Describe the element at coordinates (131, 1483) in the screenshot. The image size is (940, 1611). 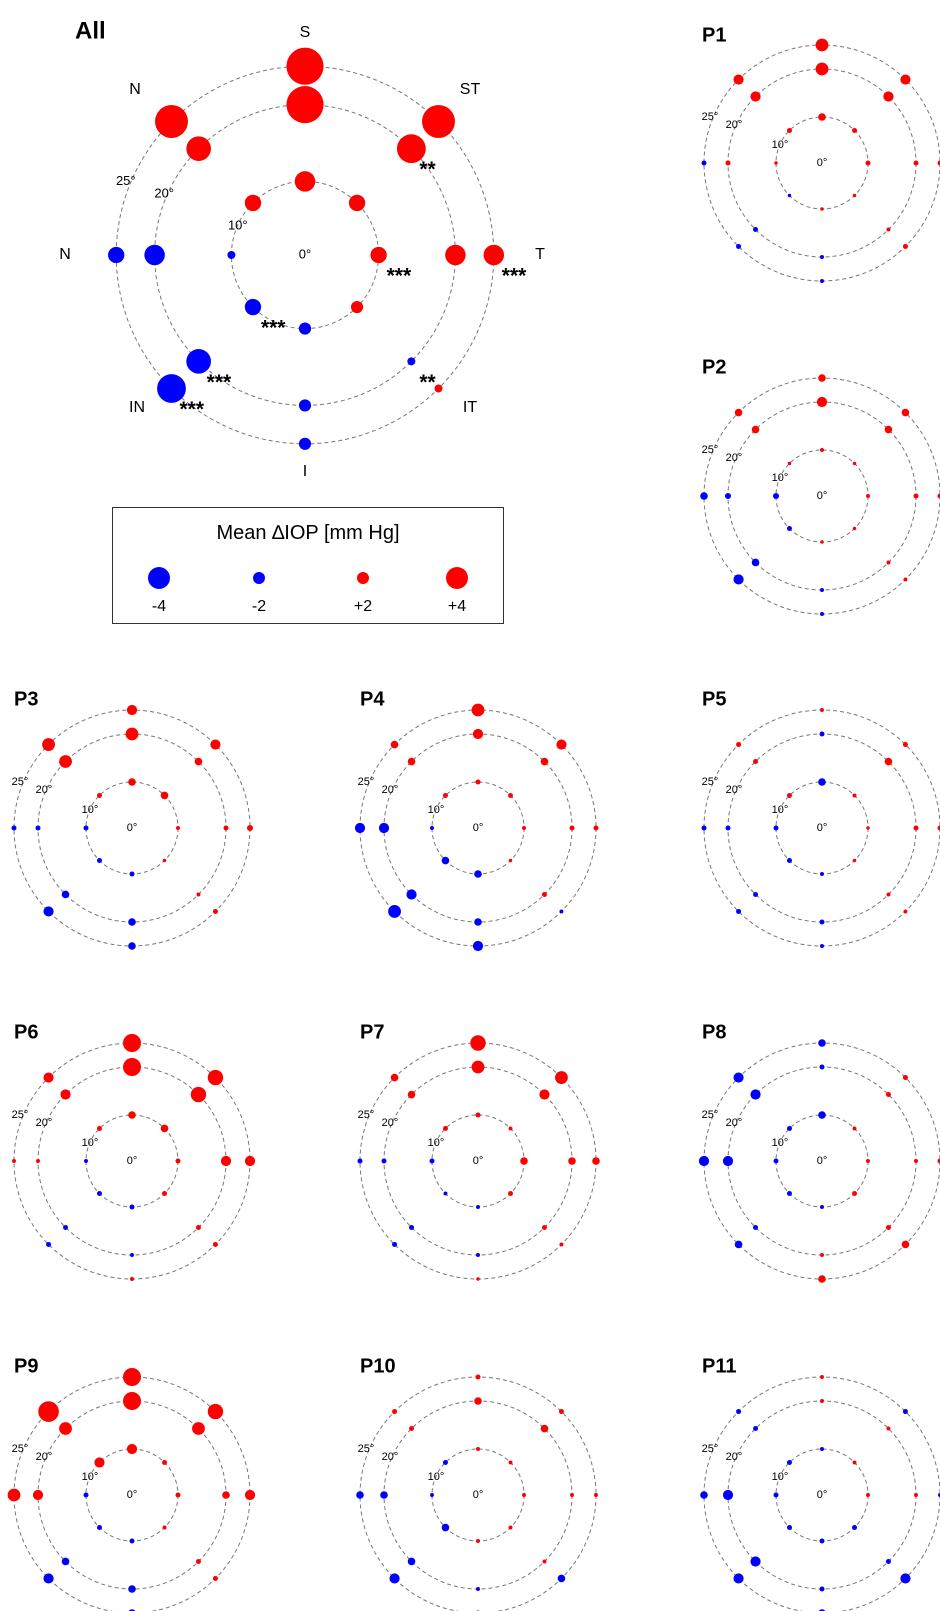
I see `panel-p9: P9 0° 10° 20° 25°` at that location.